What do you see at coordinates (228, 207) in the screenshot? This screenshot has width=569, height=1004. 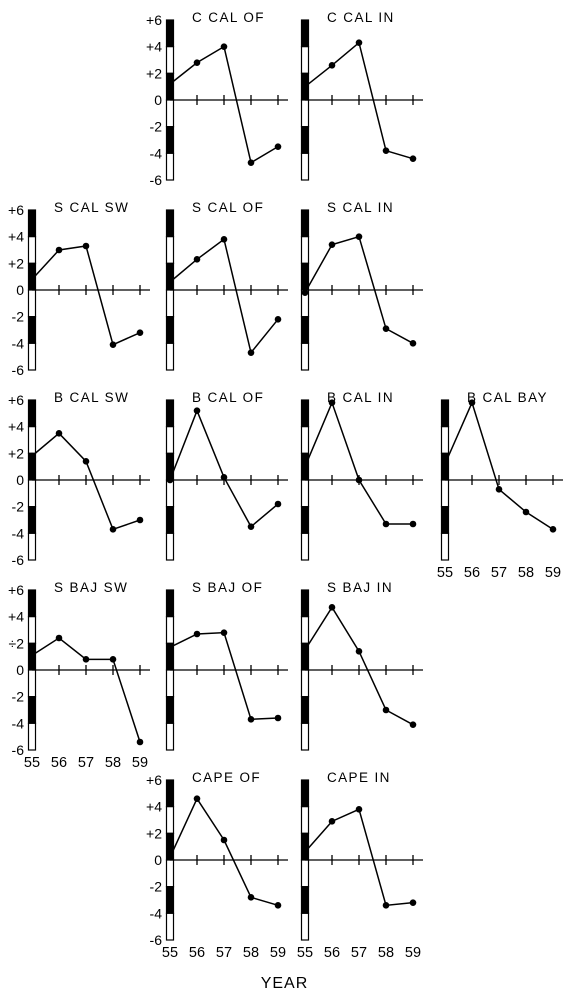 I see `panel-title: S CAL OF` at bounding box center [228, 207].